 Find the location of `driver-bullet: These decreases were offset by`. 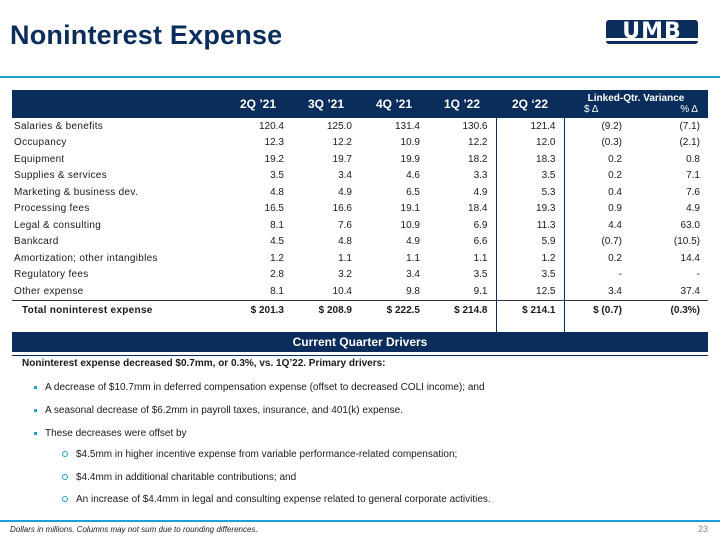

driver-bullet: These decreases were offset by is located at coordinates (110, 433).